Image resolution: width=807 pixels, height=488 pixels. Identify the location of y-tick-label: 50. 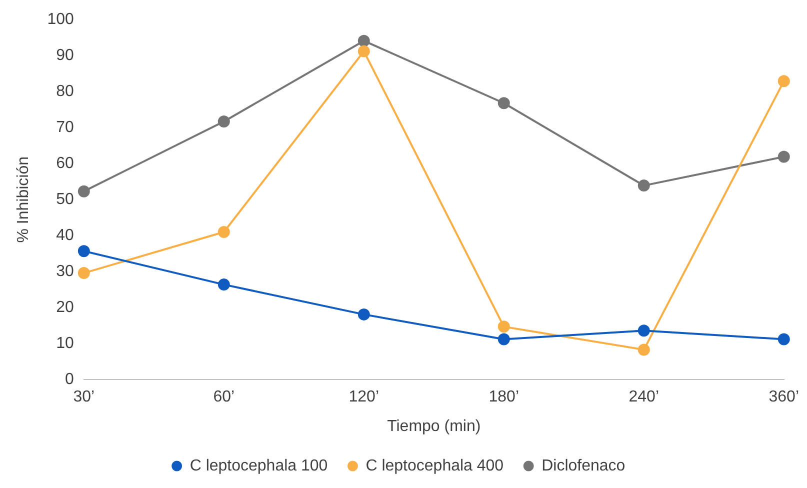
(65, 199).